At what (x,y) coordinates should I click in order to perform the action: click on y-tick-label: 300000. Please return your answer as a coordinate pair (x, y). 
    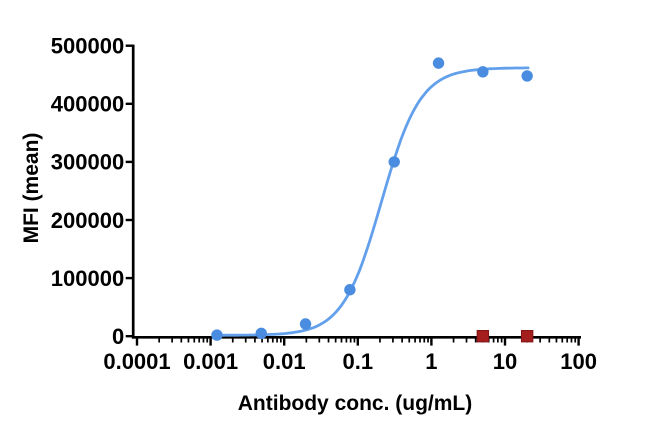
    Looking at the image, I should click on (87, 162).